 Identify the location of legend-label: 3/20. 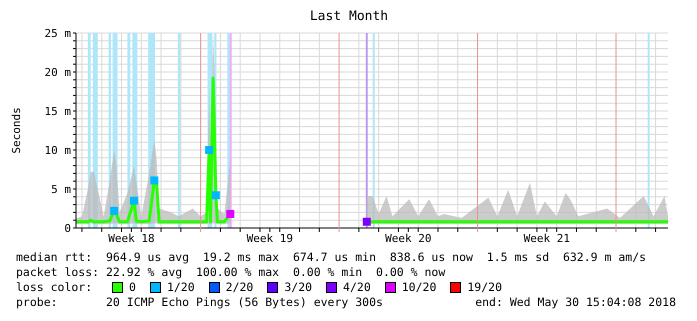
(297, 287).